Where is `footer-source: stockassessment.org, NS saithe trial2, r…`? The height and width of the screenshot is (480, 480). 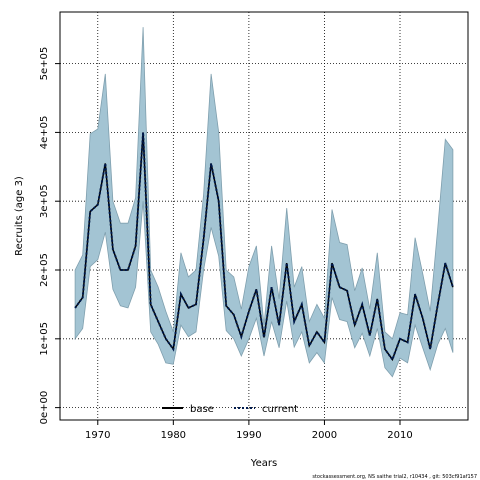 footer-source: stockassessment.org, NS saithe trial2, r… is located at coordinates (394, 477).